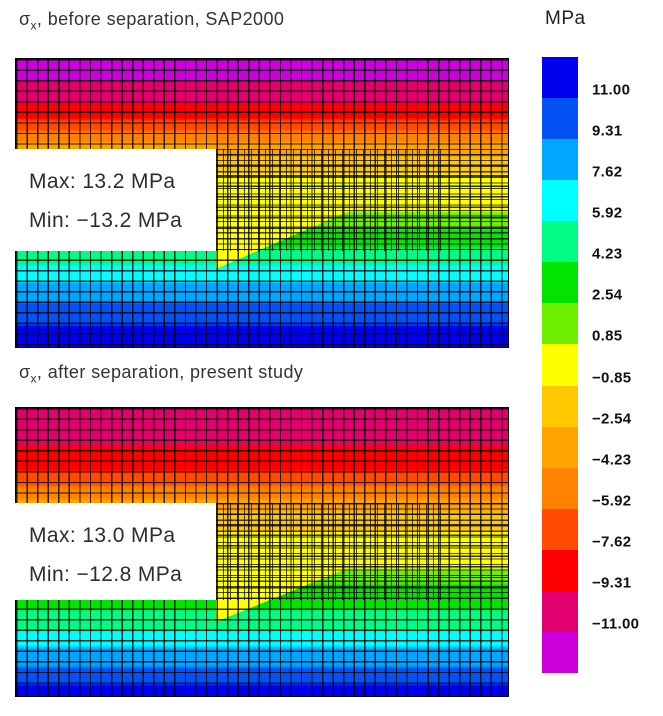 The height and width of the screenshot is (716, 663). Describe the element at coordinates (170, 372) in the screenshot. I see `panel-title-text: , after separation, present study` at that location.